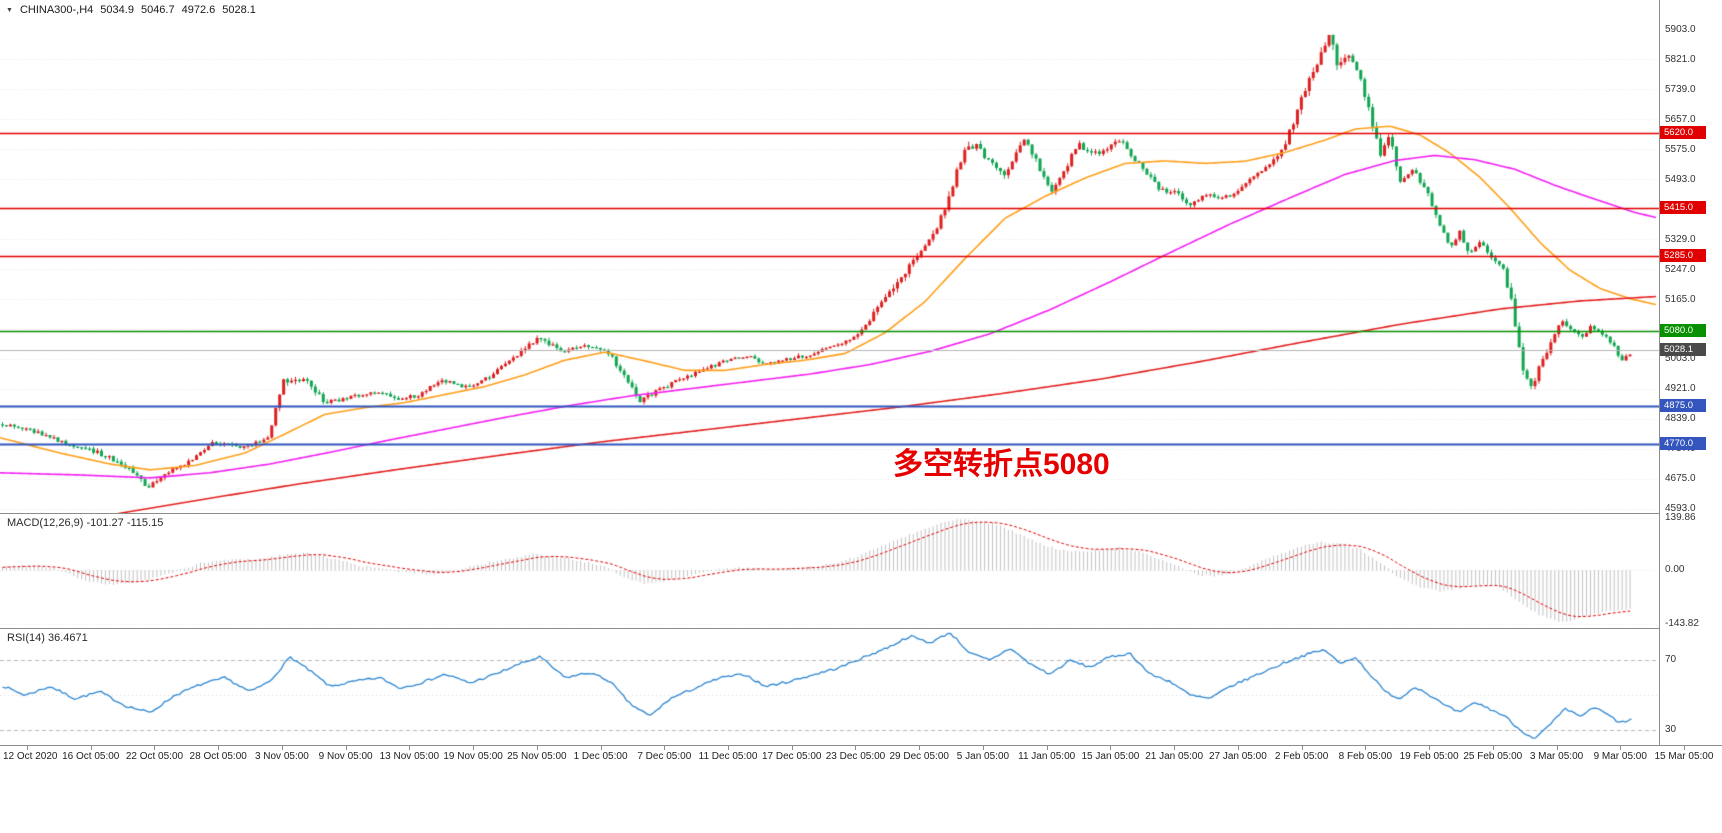  Describe the element at coordinates (600, 756) in the screenshot. I see `date-label: 1 Dec 05:00` at that location.